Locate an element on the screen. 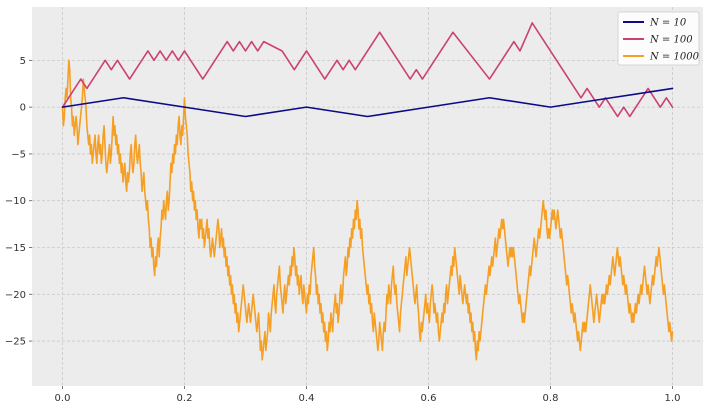 The image size is (708, 408). x-tick-label: 0.2 is located at coordinates (185, 398).